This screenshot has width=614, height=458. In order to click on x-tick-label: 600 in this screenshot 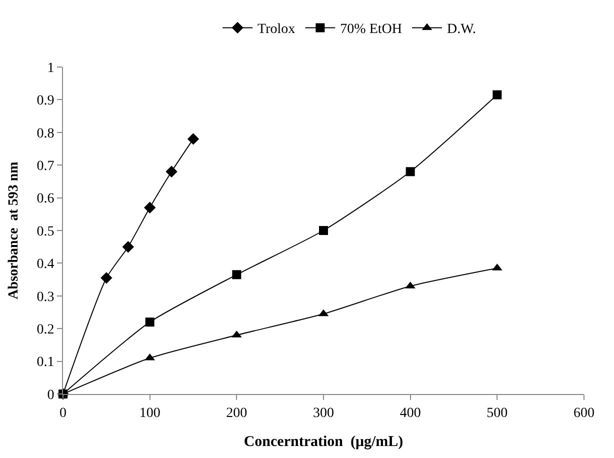, I will do `click(584, 413)`.